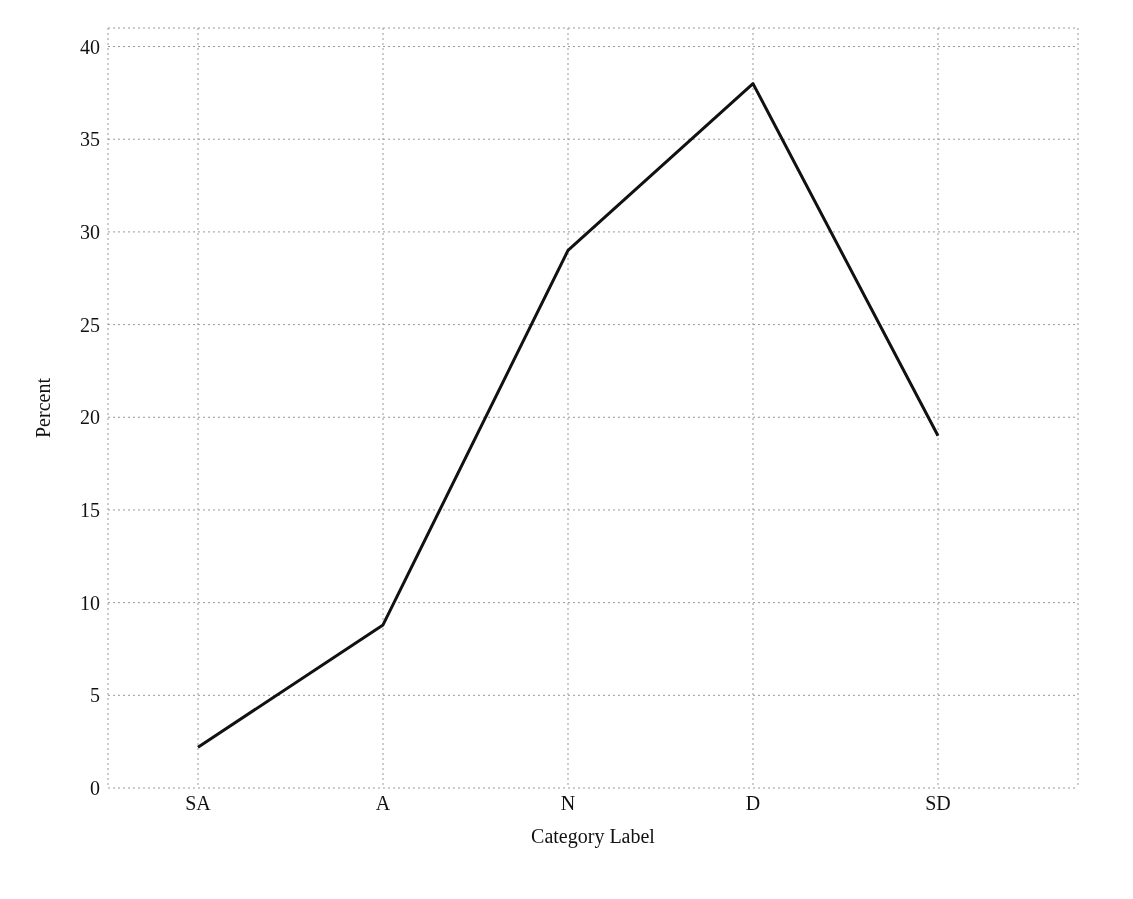 The image size is (1133, 899). I want to click on y-tick-label: 35, so click(90, 139).